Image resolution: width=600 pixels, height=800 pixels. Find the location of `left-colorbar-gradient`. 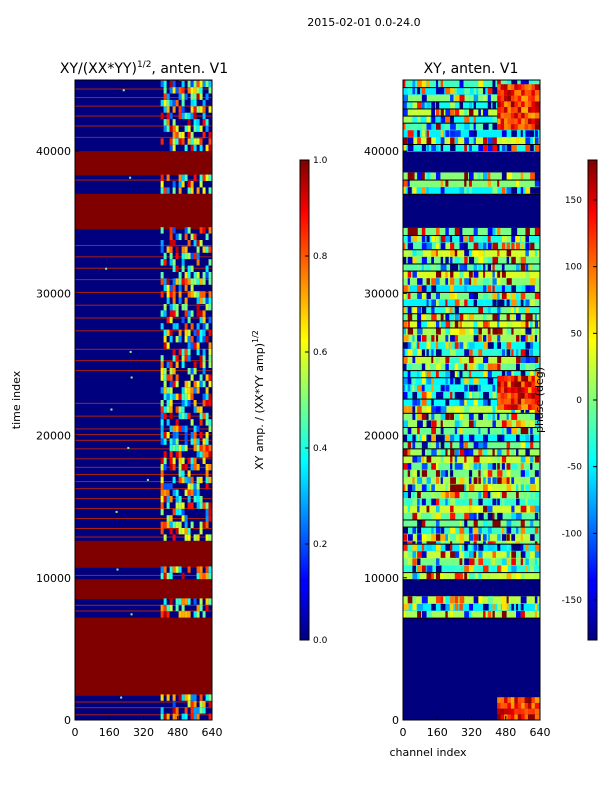

left-colorbar-gradient is located at coordinates (304, 400).